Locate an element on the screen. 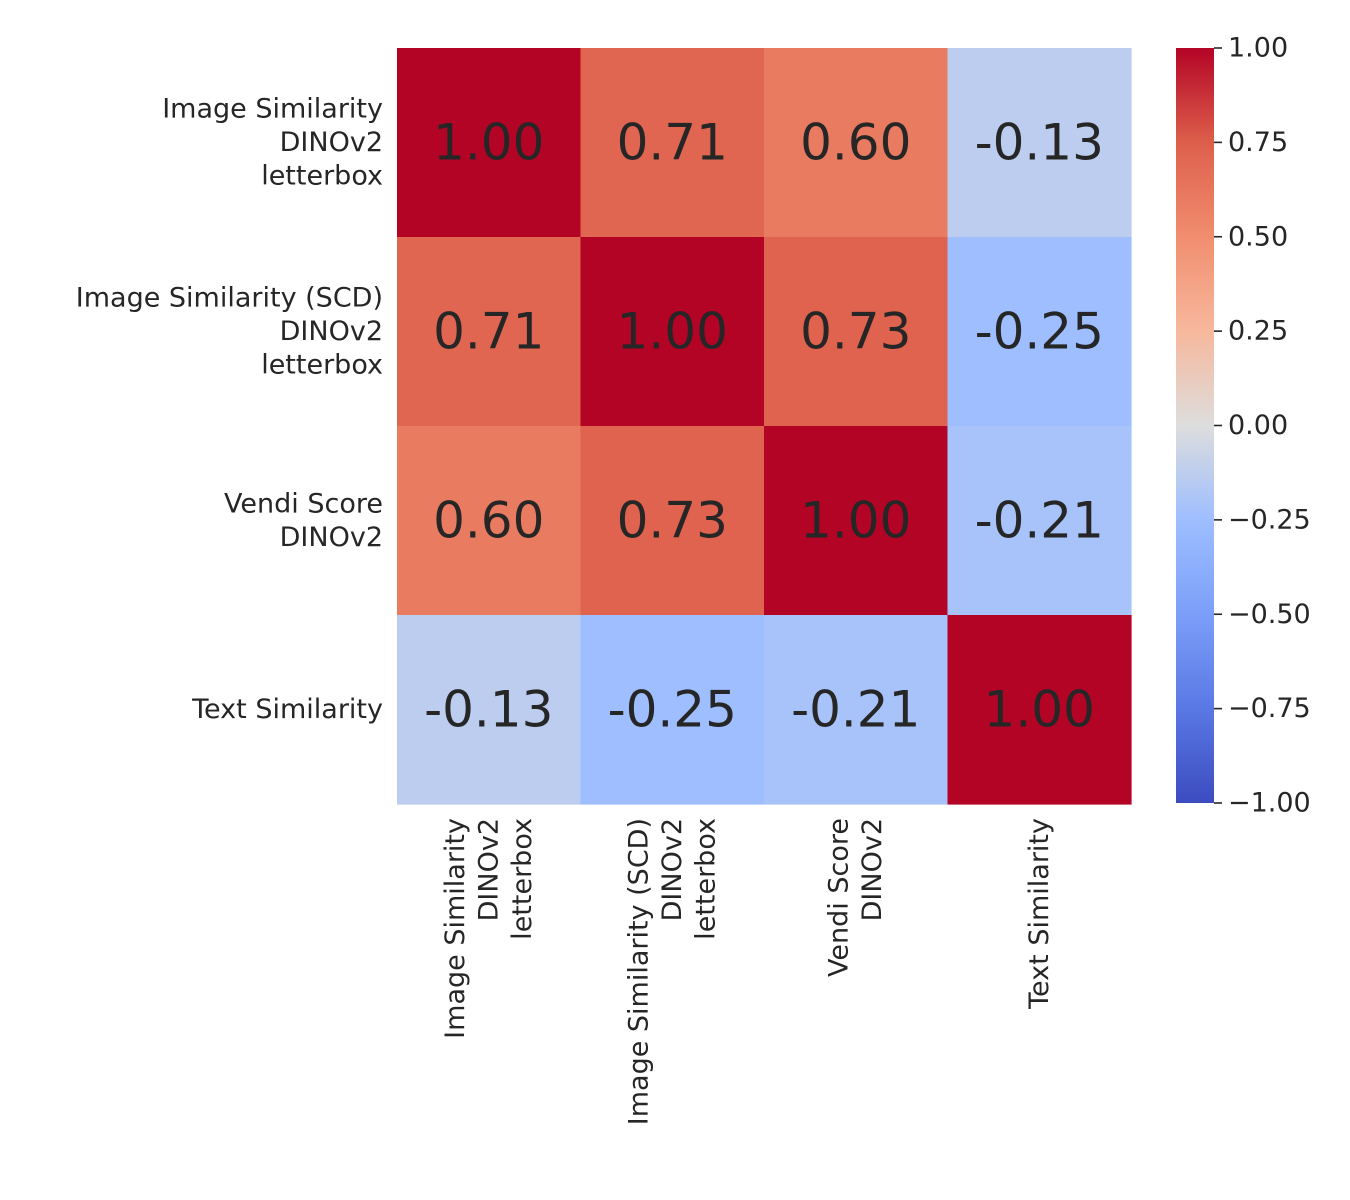 This screenshot has height=1200, width=1350. colorbar: 1.00 0.75 0.50 0.25 0.00 −0.25 −0.50 −0.75 −1.00 is located at coordinates (1243, 426).